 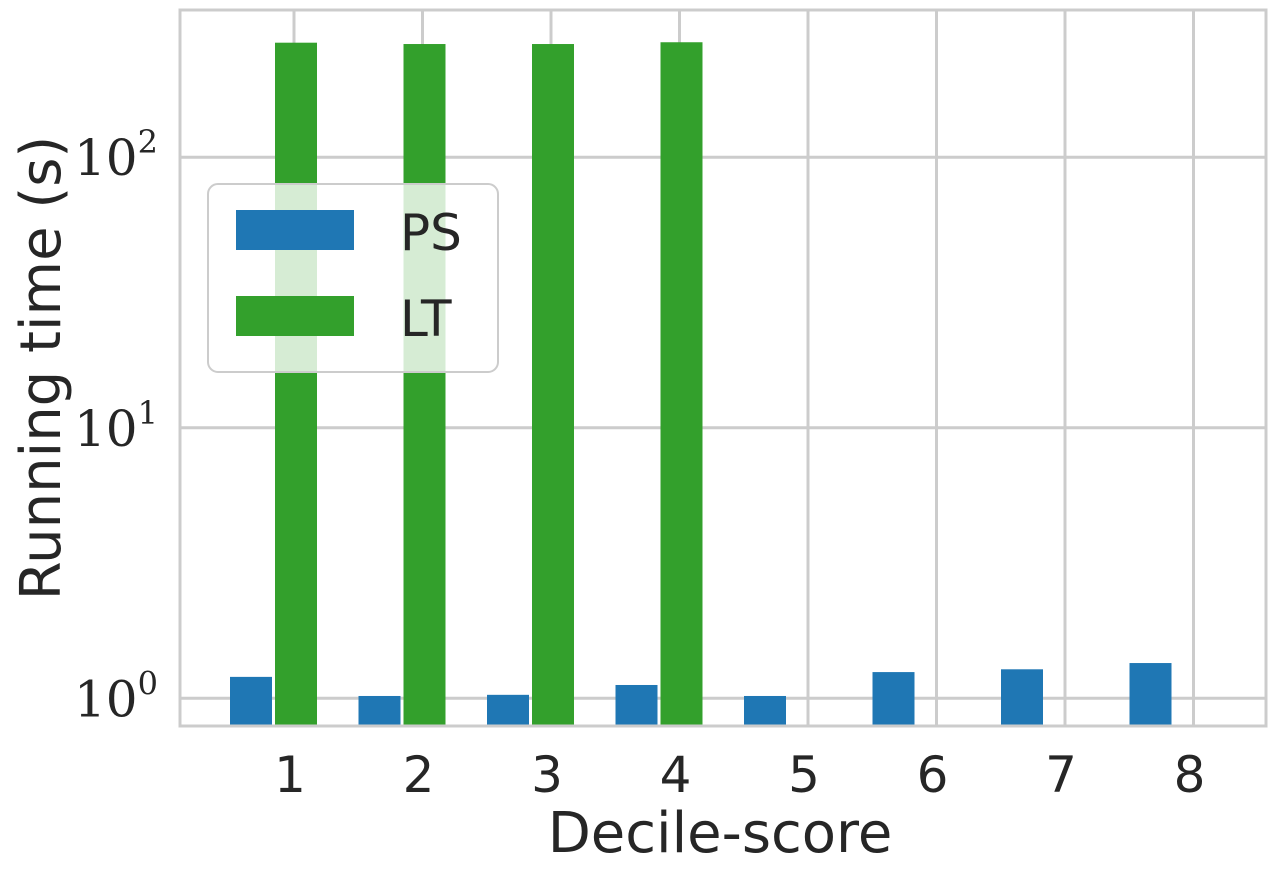 I want to click on x-tick-label: 8, so click(x=1190, y=775).